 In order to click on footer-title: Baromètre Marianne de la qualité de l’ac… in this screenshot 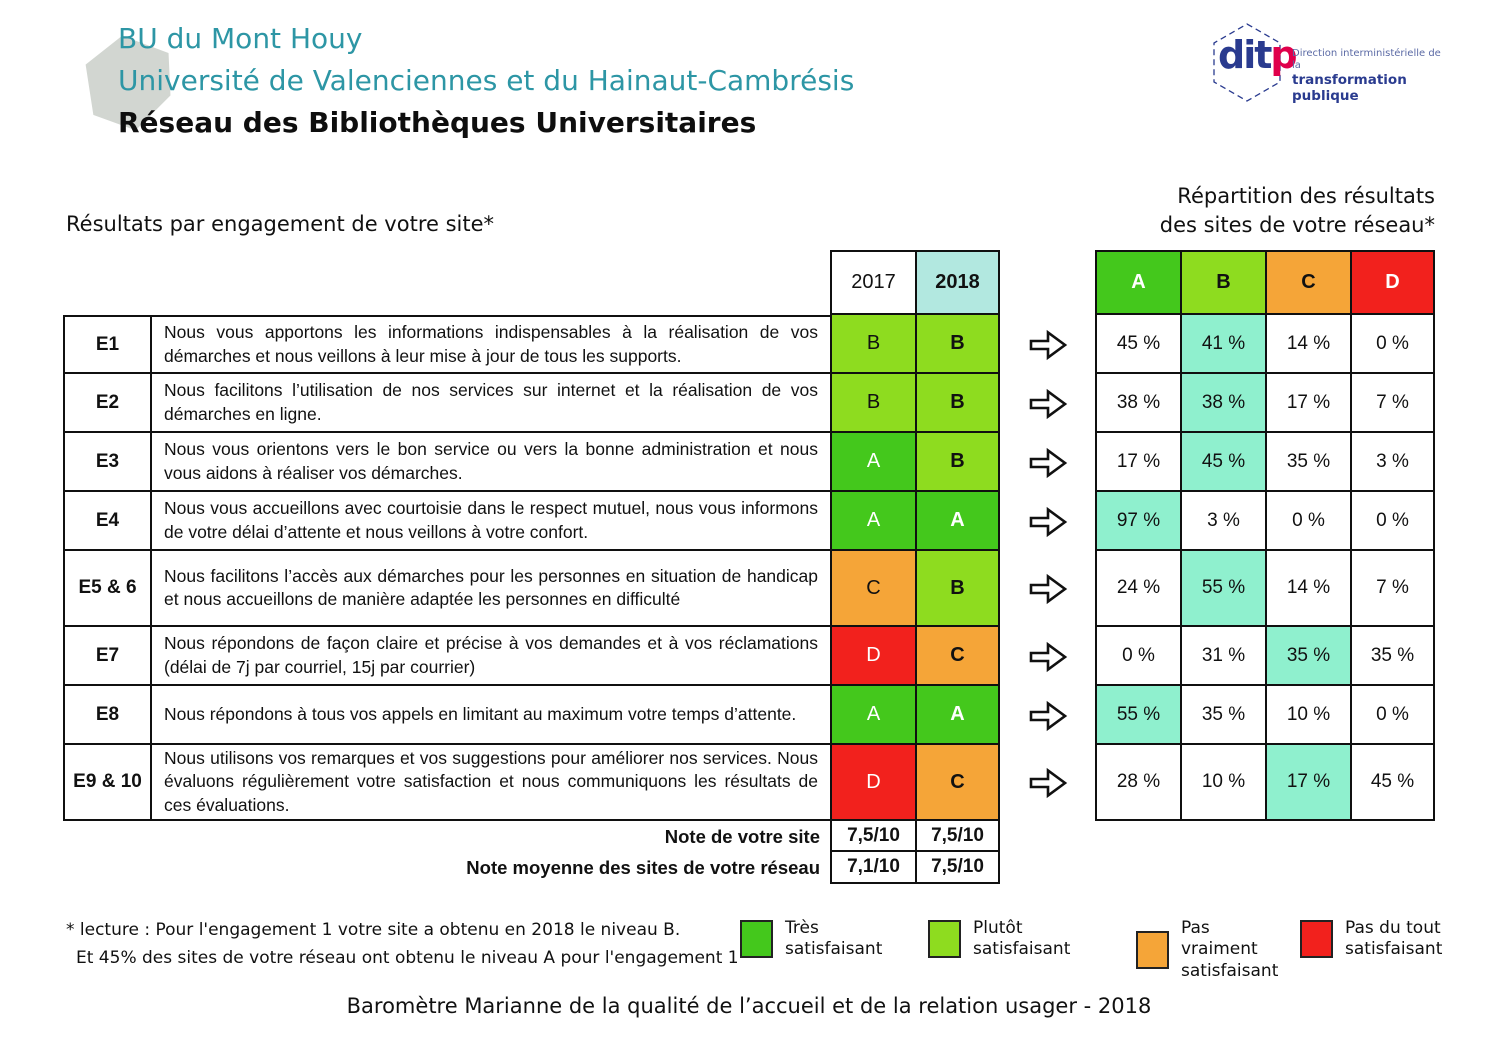, I will do `click(749, 1006)`.